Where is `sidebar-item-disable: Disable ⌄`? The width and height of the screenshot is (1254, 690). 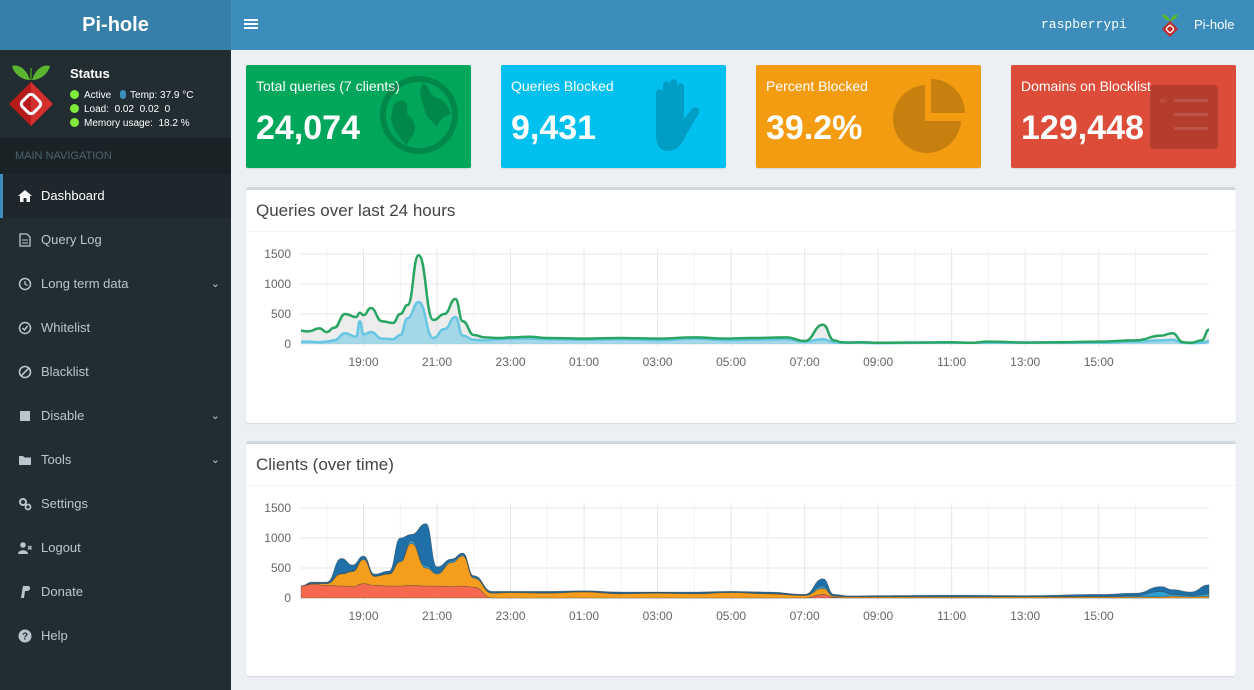
sidebar-item-disable: Disable ⌄ is located at coordinates (115, 416).